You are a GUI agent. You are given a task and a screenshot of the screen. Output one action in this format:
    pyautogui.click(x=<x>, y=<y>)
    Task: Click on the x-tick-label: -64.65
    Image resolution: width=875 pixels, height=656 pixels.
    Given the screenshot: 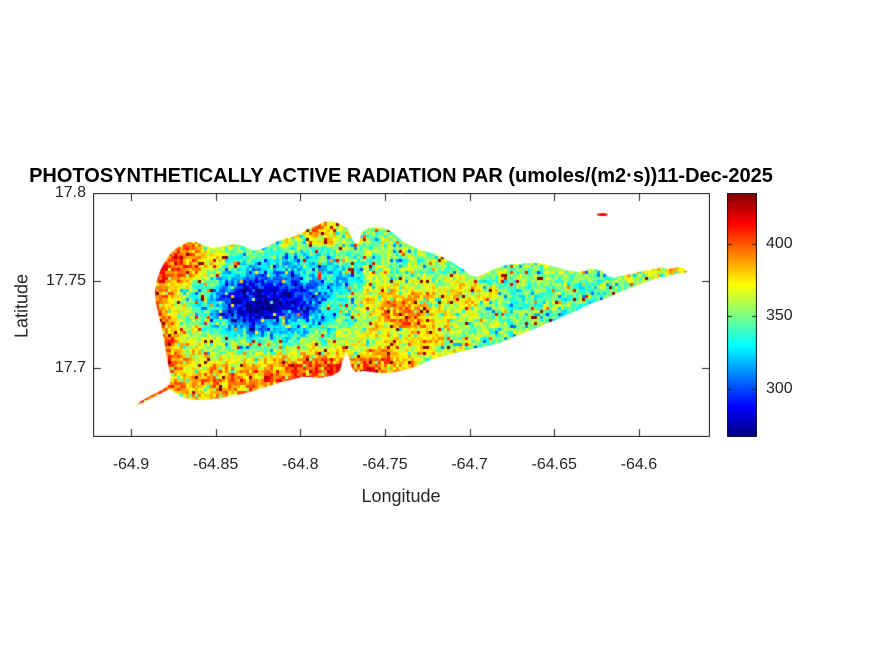 What is the action you would take?
    pyautogui.click(x=554, y=464)
    